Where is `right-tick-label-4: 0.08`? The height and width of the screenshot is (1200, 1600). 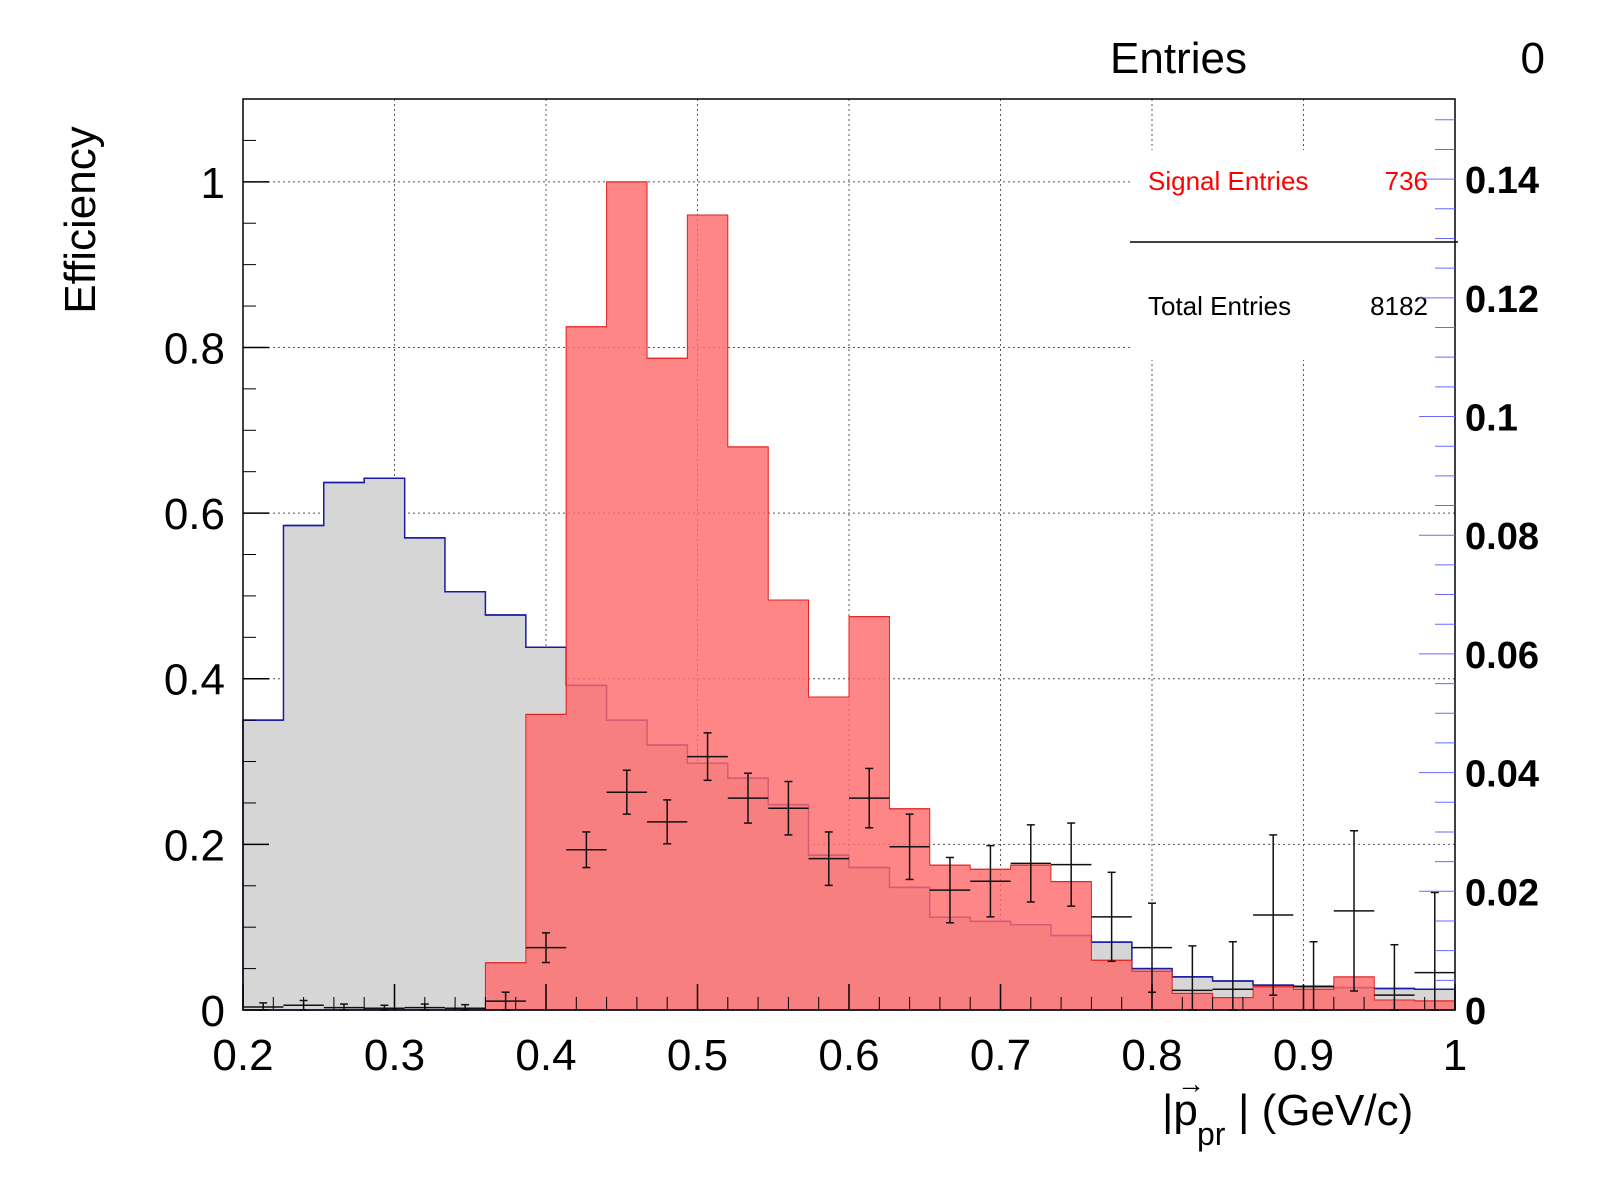 right-tick-label-4: 0.08 is located at coordinates (1502, 537).